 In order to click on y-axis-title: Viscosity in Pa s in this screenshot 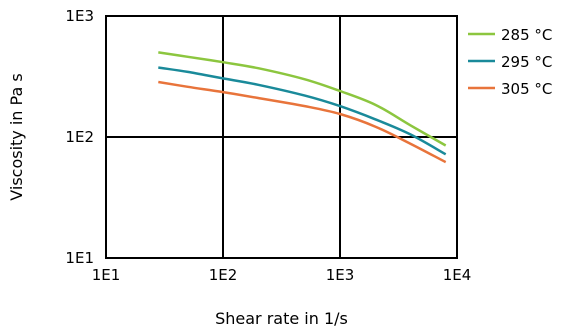, I will do `click(16, 136)`.